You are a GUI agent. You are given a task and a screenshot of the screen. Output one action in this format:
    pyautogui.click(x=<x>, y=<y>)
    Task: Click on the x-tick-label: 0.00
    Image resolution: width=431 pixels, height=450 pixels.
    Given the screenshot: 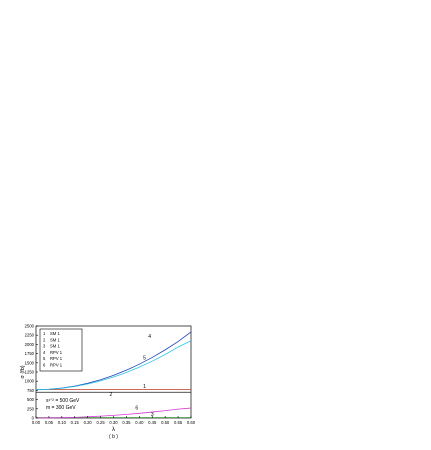 What is the action you would take?
    pyautogui.click(x=36, y=422)
    